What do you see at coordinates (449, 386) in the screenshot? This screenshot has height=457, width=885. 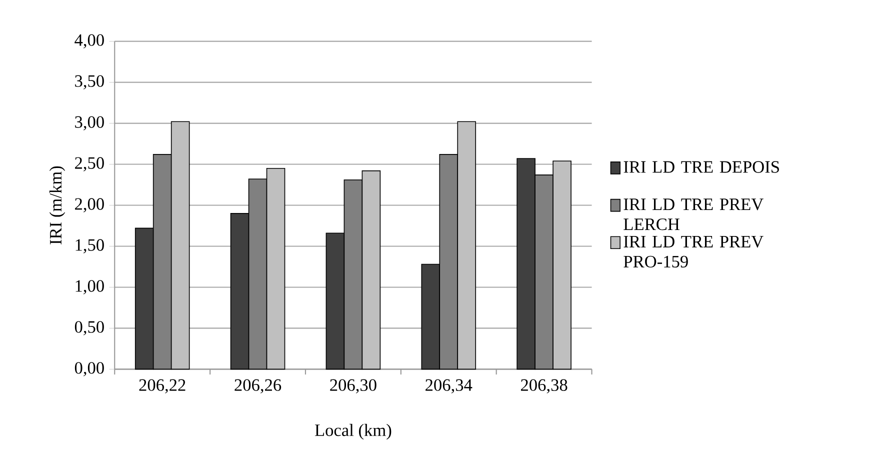 I see `x-tick-label: 206,34` at bounding box center [449, 386].